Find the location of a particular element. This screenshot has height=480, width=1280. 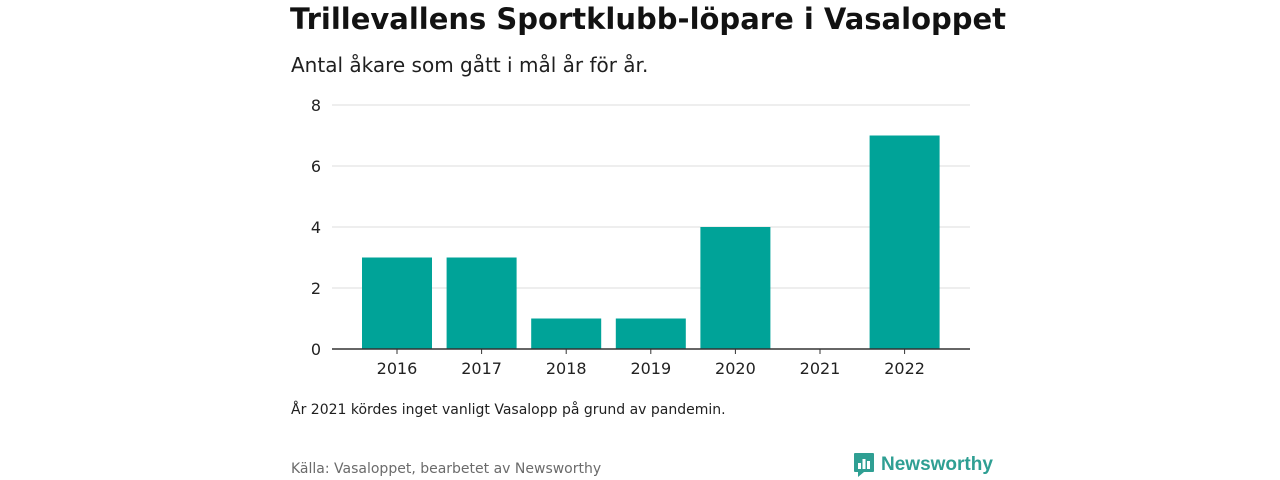

x-tick-label: 2021 is located at coordinates (820, 368).